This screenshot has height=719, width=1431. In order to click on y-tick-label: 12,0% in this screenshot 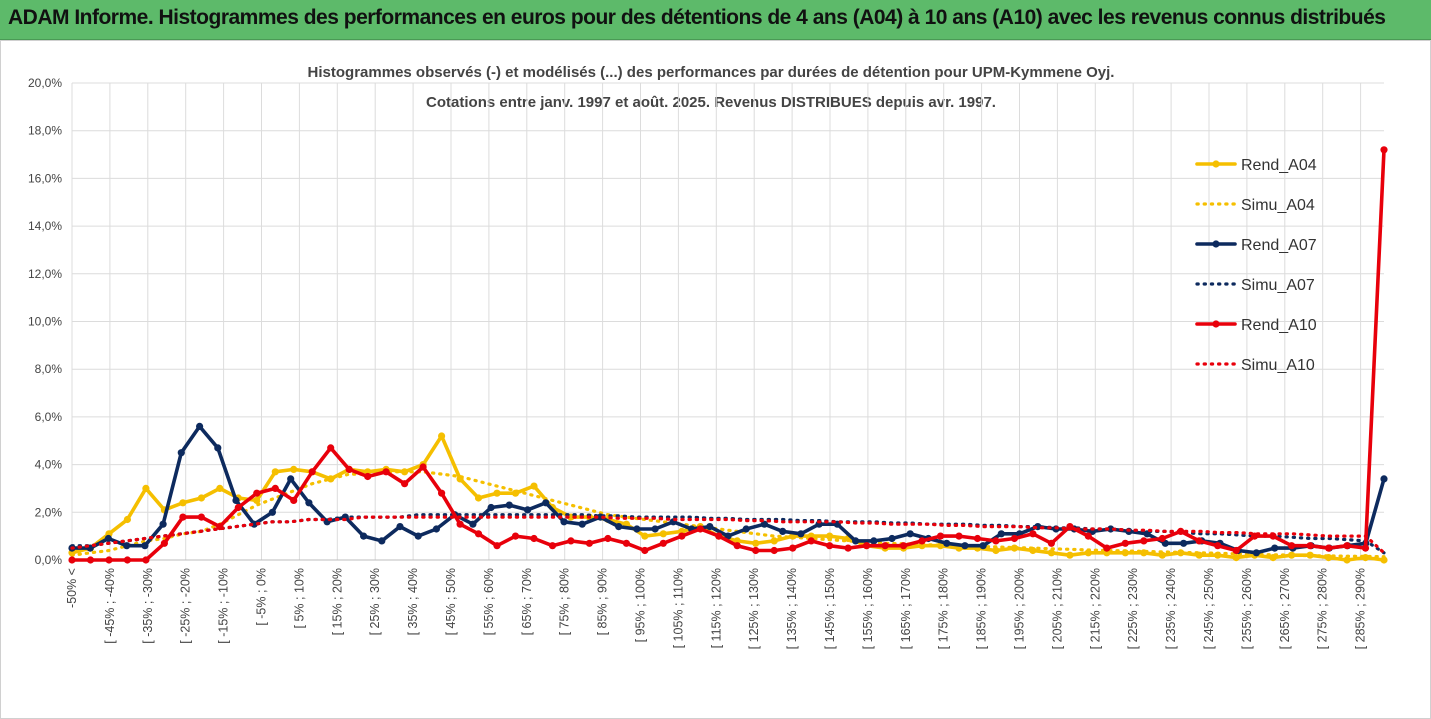, I will do `click(45, 274)`.